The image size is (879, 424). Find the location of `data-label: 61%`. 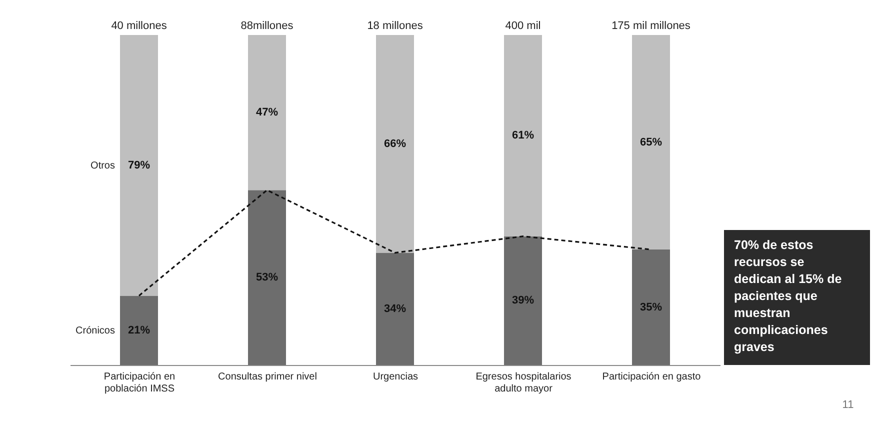

data-label: 61% is located at coordinates (523, 136).